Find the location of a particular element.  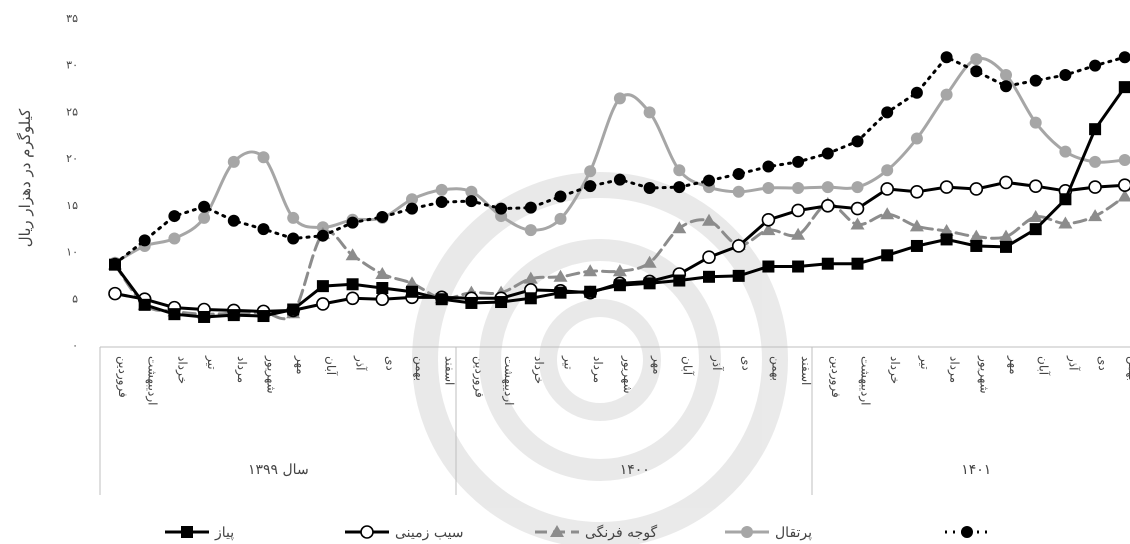

x-tick-label: فروردین is located at coordinates (836, 377).